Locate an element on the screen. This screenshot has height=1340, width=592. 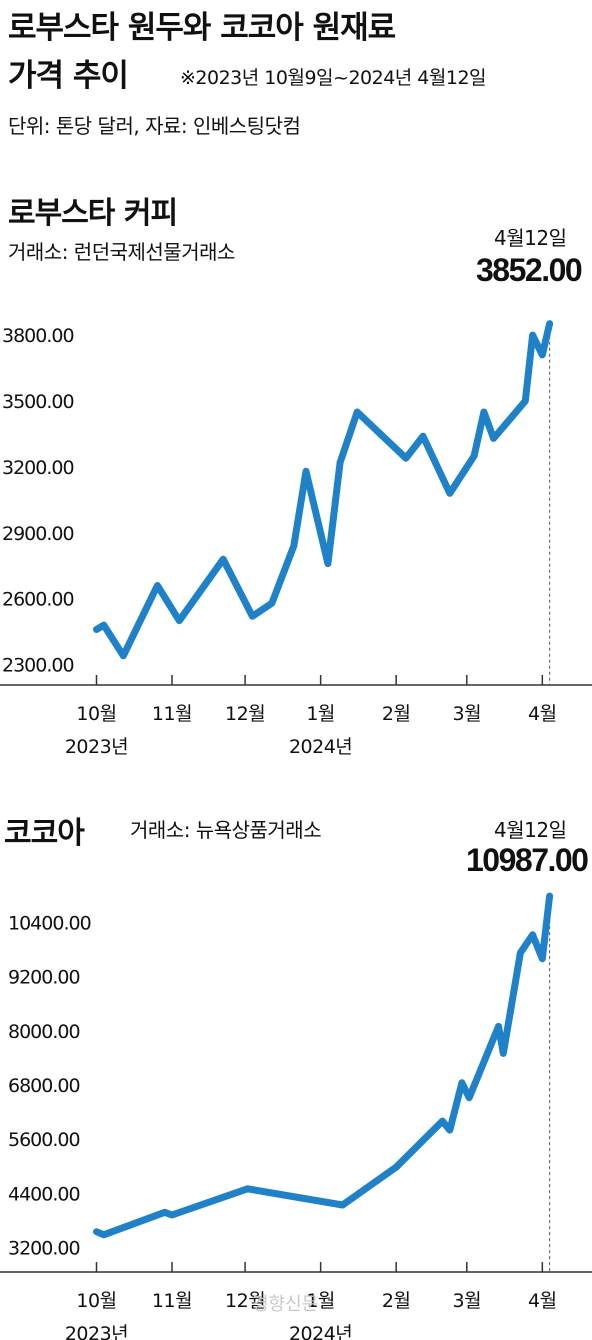
period-note: ※2023년 10월9일~2024년 4월12일 is located at coordinates (333, 78).